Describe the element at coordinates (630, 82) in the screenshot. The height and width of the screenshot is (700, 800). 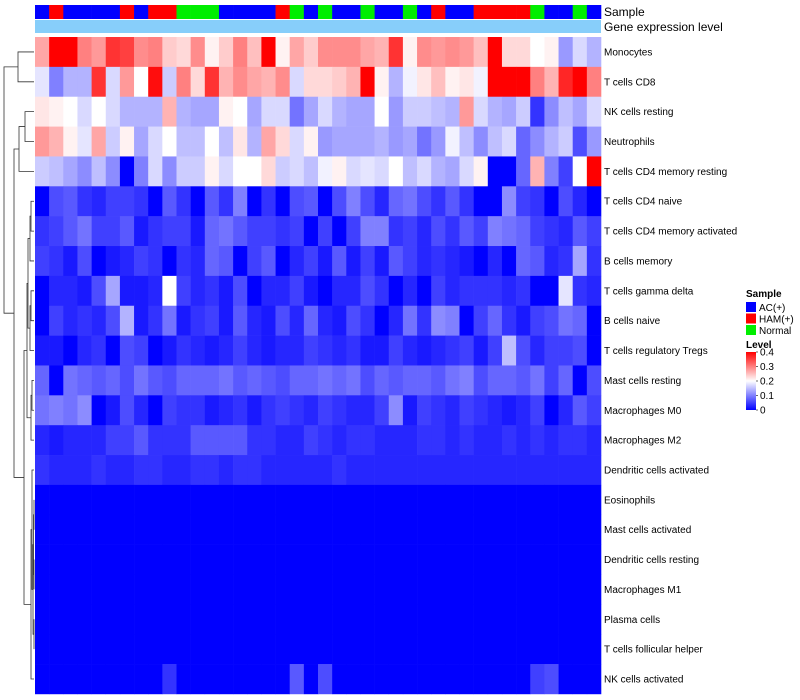
I see `row-label: T cells CD8` at that location.